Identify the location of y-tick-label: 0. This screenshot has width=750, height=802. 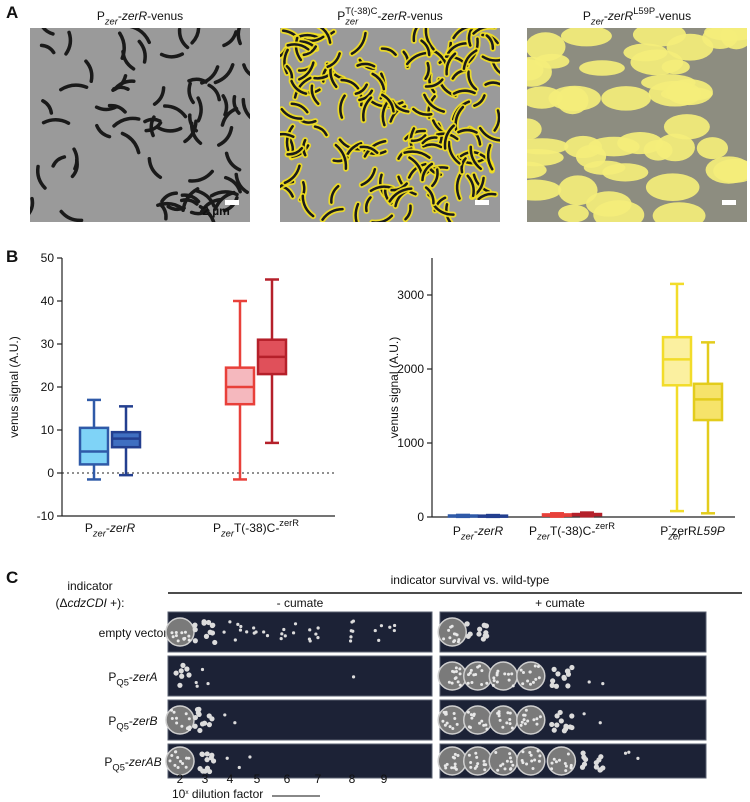
(50, 473).